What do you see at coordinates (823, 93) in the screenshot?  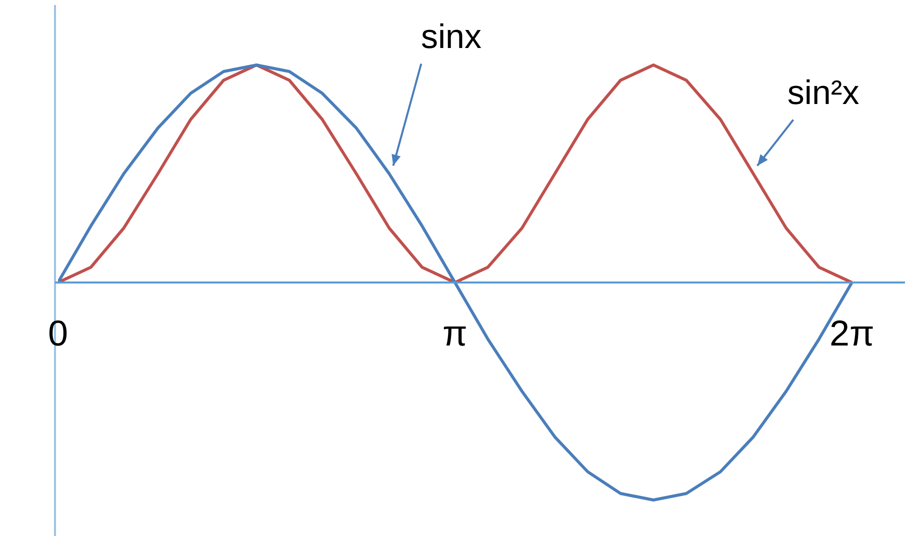 I see `series-label: sin²x` at bounding box center [823, 93].